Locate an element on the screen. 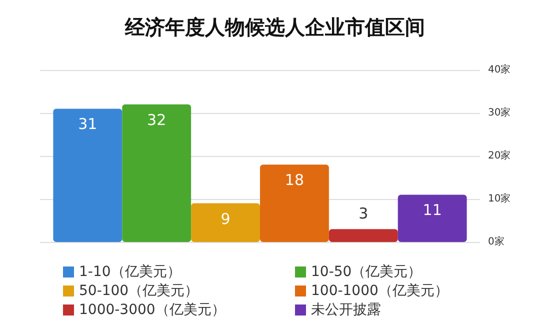 Image resolution: width=550 pixels, height=334 pixels. legend-label: 未公开披露 is located at coordinates (346, 310).